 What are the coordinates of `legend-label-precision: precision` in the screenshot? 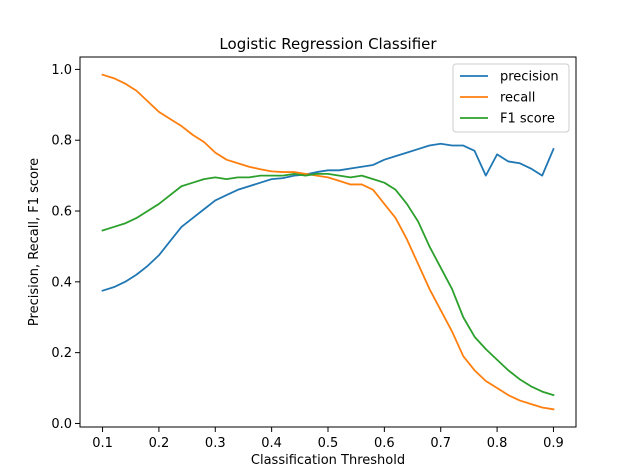 It's located at (529, 77).